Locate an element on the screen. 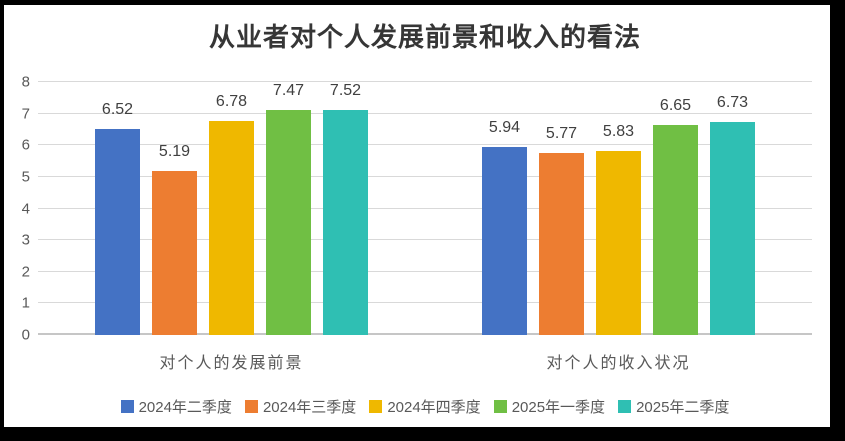 Image resolution: width=845 pixels, height=441 pixels. legend-label: 2025年一季度 is located at coordinates (558, 407).